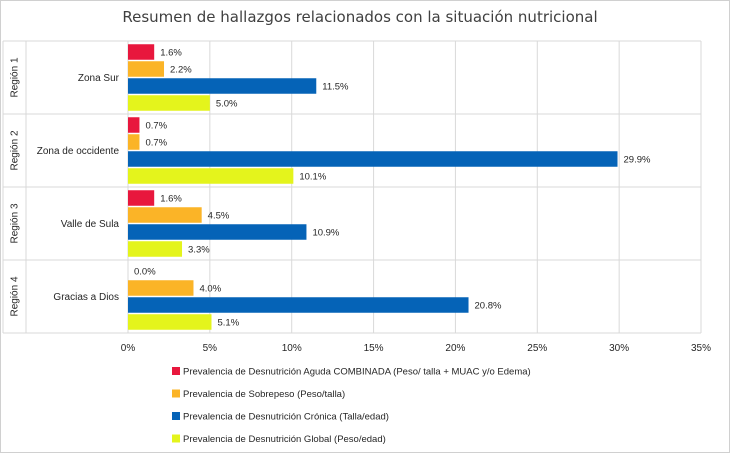  I want to click on data-label: 10.9%, so click(325, 233).